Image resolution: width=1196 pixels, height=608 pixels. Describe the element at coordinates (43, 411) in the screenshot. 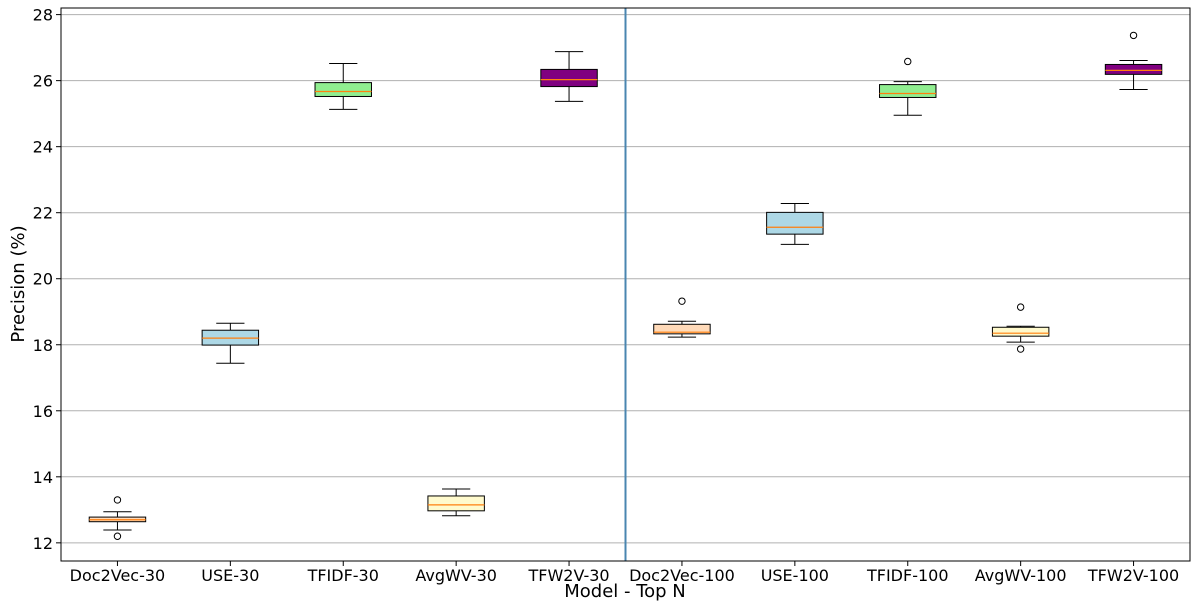

I see `y-tick-label: 16` at that location.